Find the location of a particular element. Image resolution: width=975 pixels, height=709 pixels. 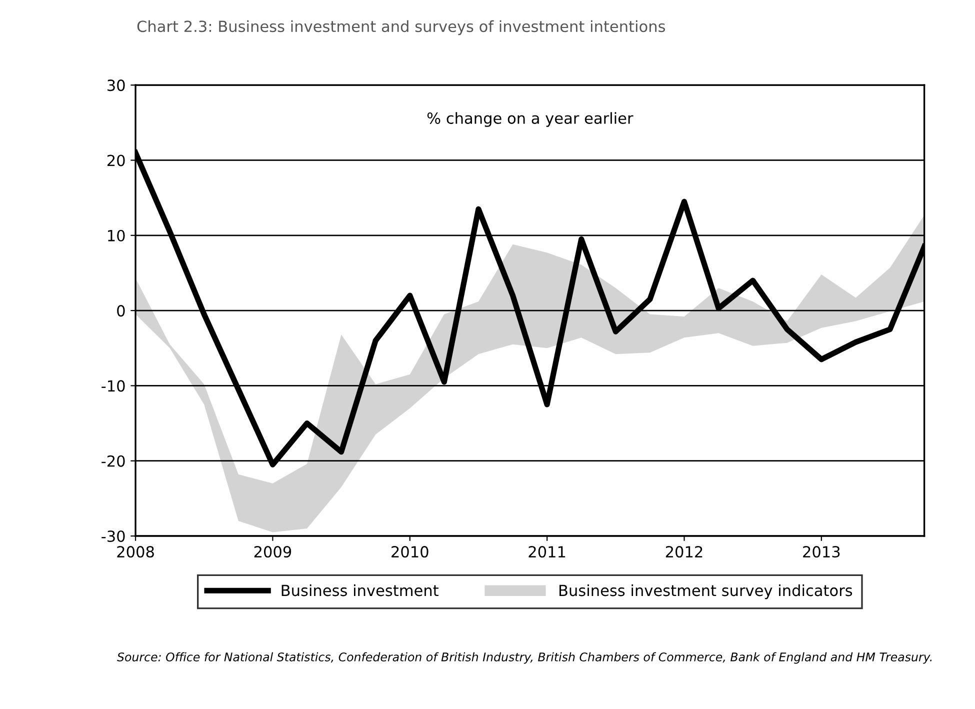

x-tick-label: 2012 is located at coordinates (684, 552).